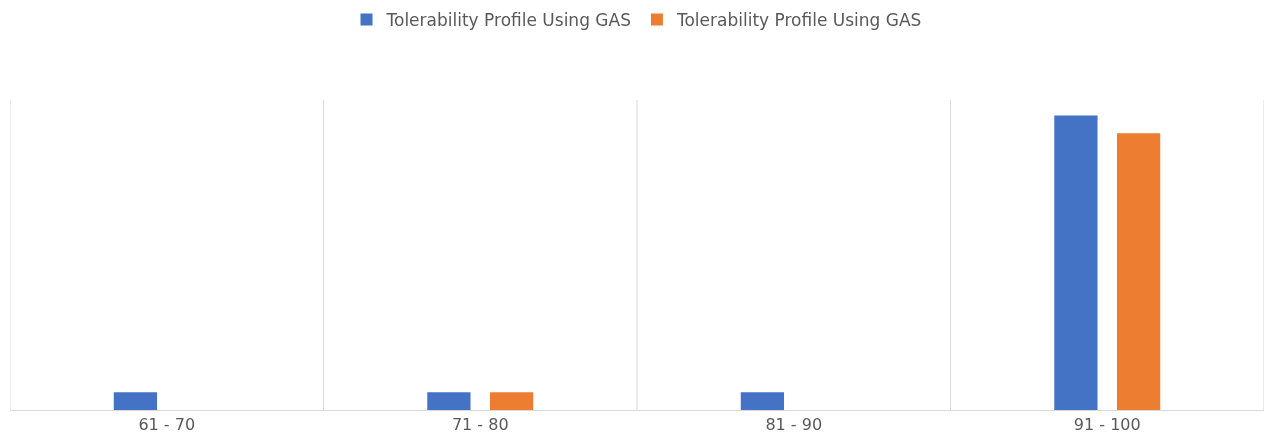 This screenshot has width=1266, height=448. Describe the element at coordinates (794, 425) in the screenshot. I see `x-tick-label: 81 - 90` at that location.